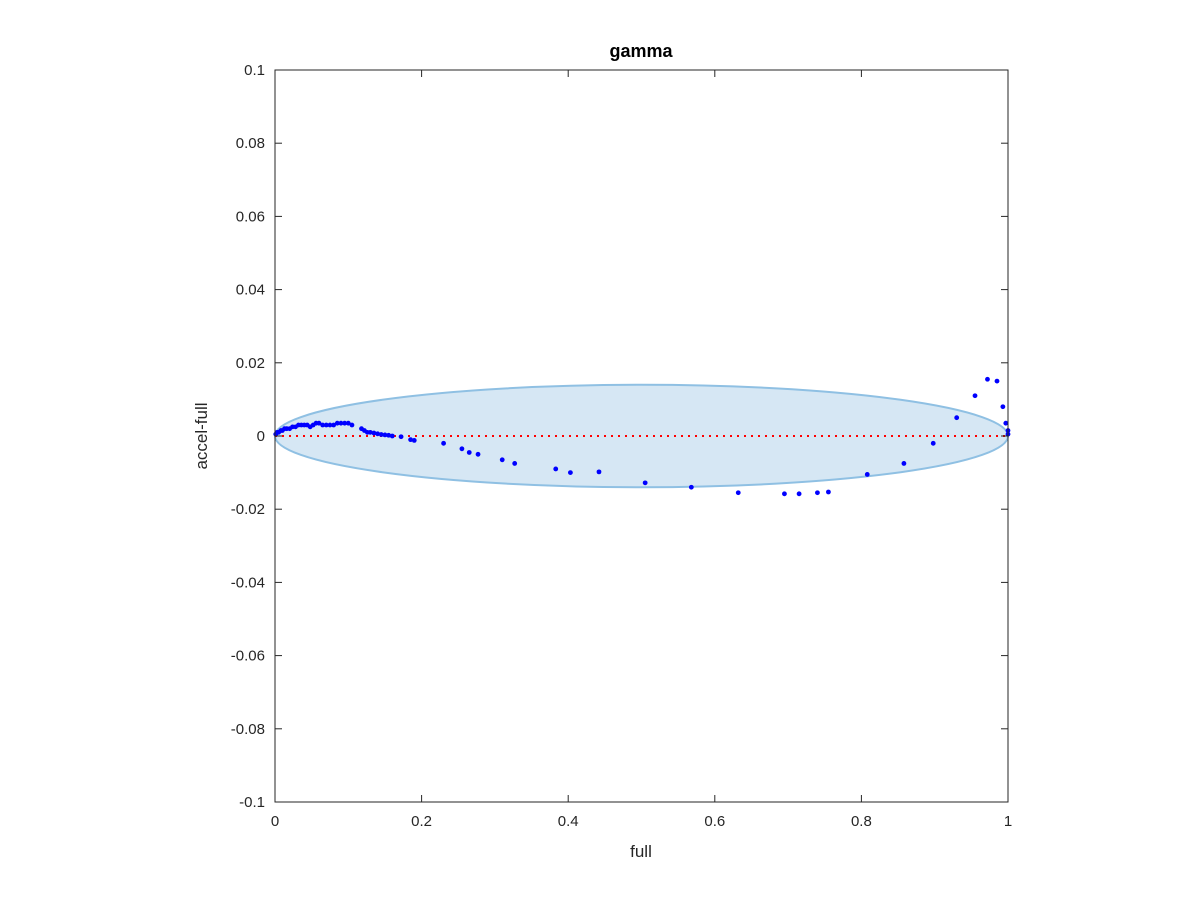 This screenshot has height=900, width=1200. Describe the element at coordinates (254, 70) in the screenshot. I see `y-tick-label: 0.1` at that location.